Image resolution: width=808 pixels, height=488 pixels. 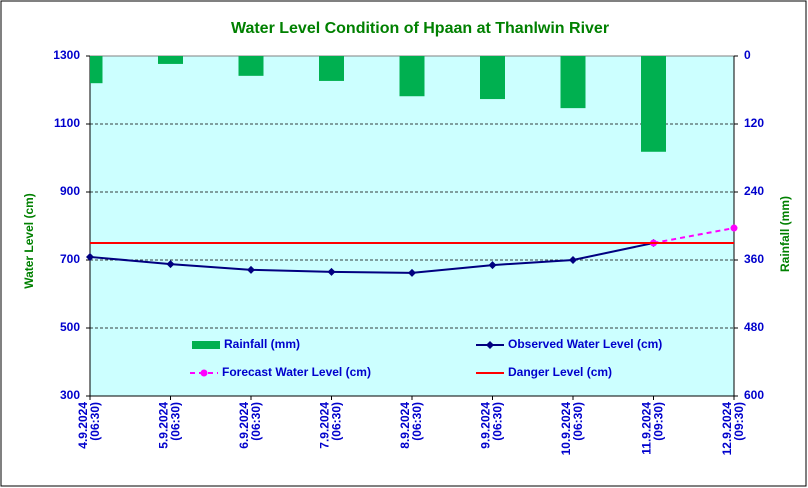 I want to click on y-tick-label: 700, so click(x=70, y=259).